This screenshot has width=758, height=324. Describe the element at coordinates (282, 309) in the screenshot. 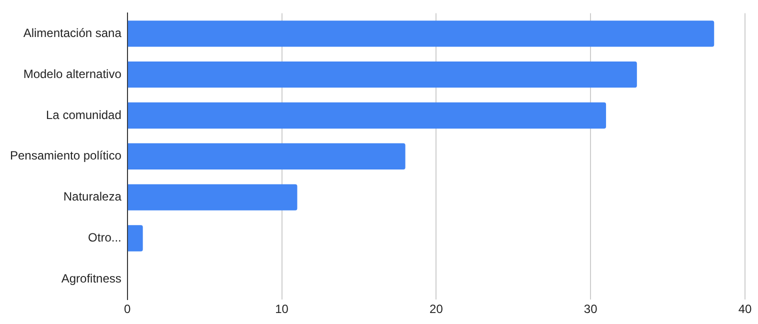

I see `x-tick-label: 10` at that location.